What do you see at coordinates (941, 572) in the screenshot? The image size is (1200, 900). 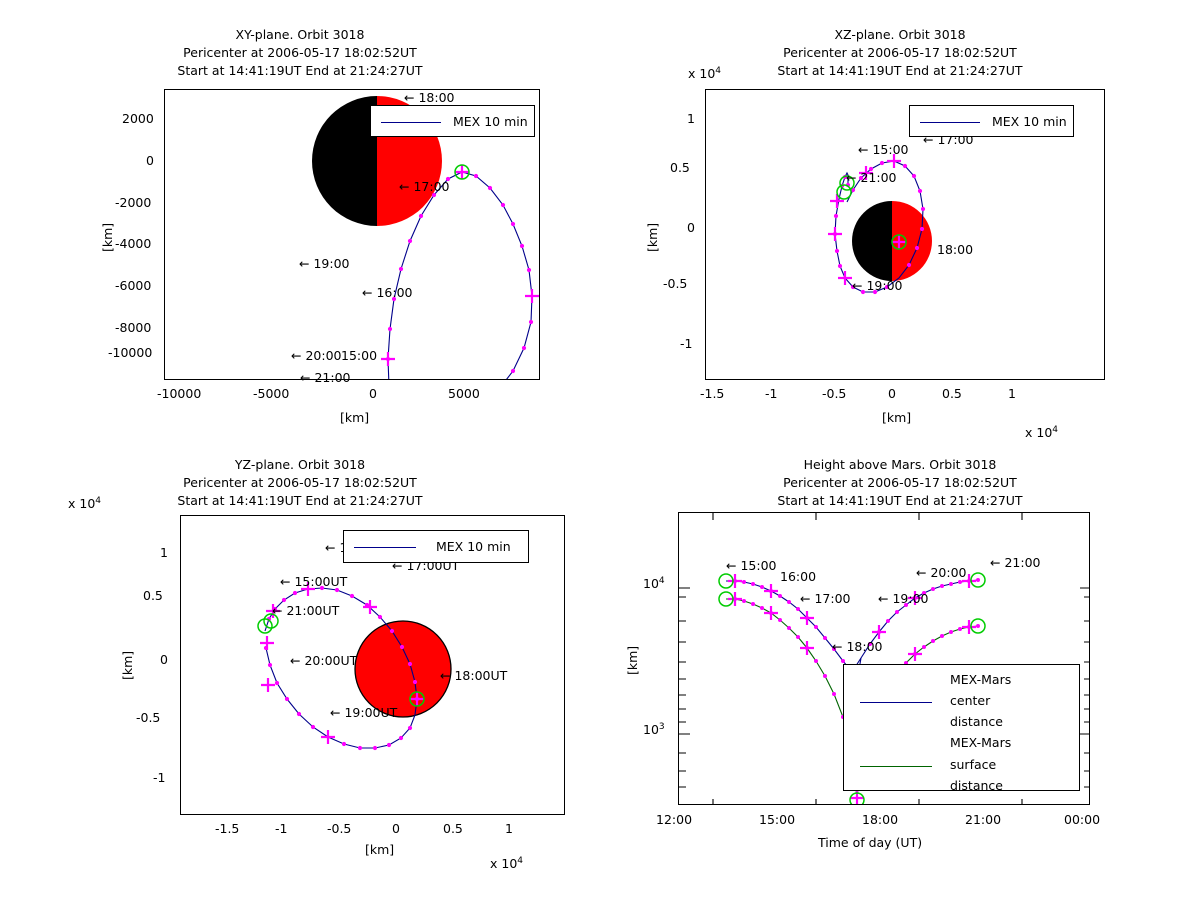 I see `panel-height-annotation-2000: ← 20:00` at bounding box center [941, 572].